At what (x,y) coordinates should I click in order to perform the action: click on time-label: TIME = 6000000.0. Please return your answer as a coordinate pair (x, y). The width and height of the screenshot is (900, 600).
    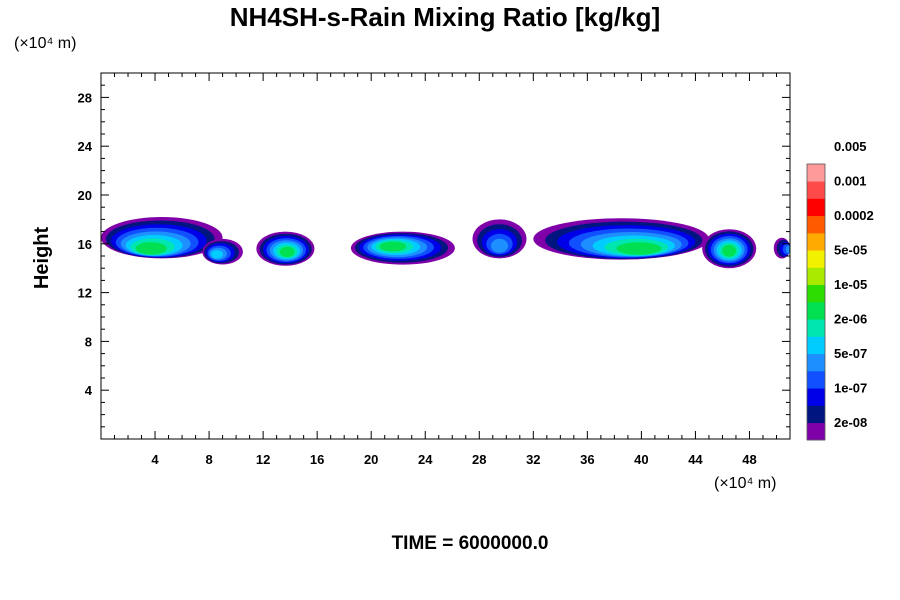
    Looking at the image, I should click on (470, 543).